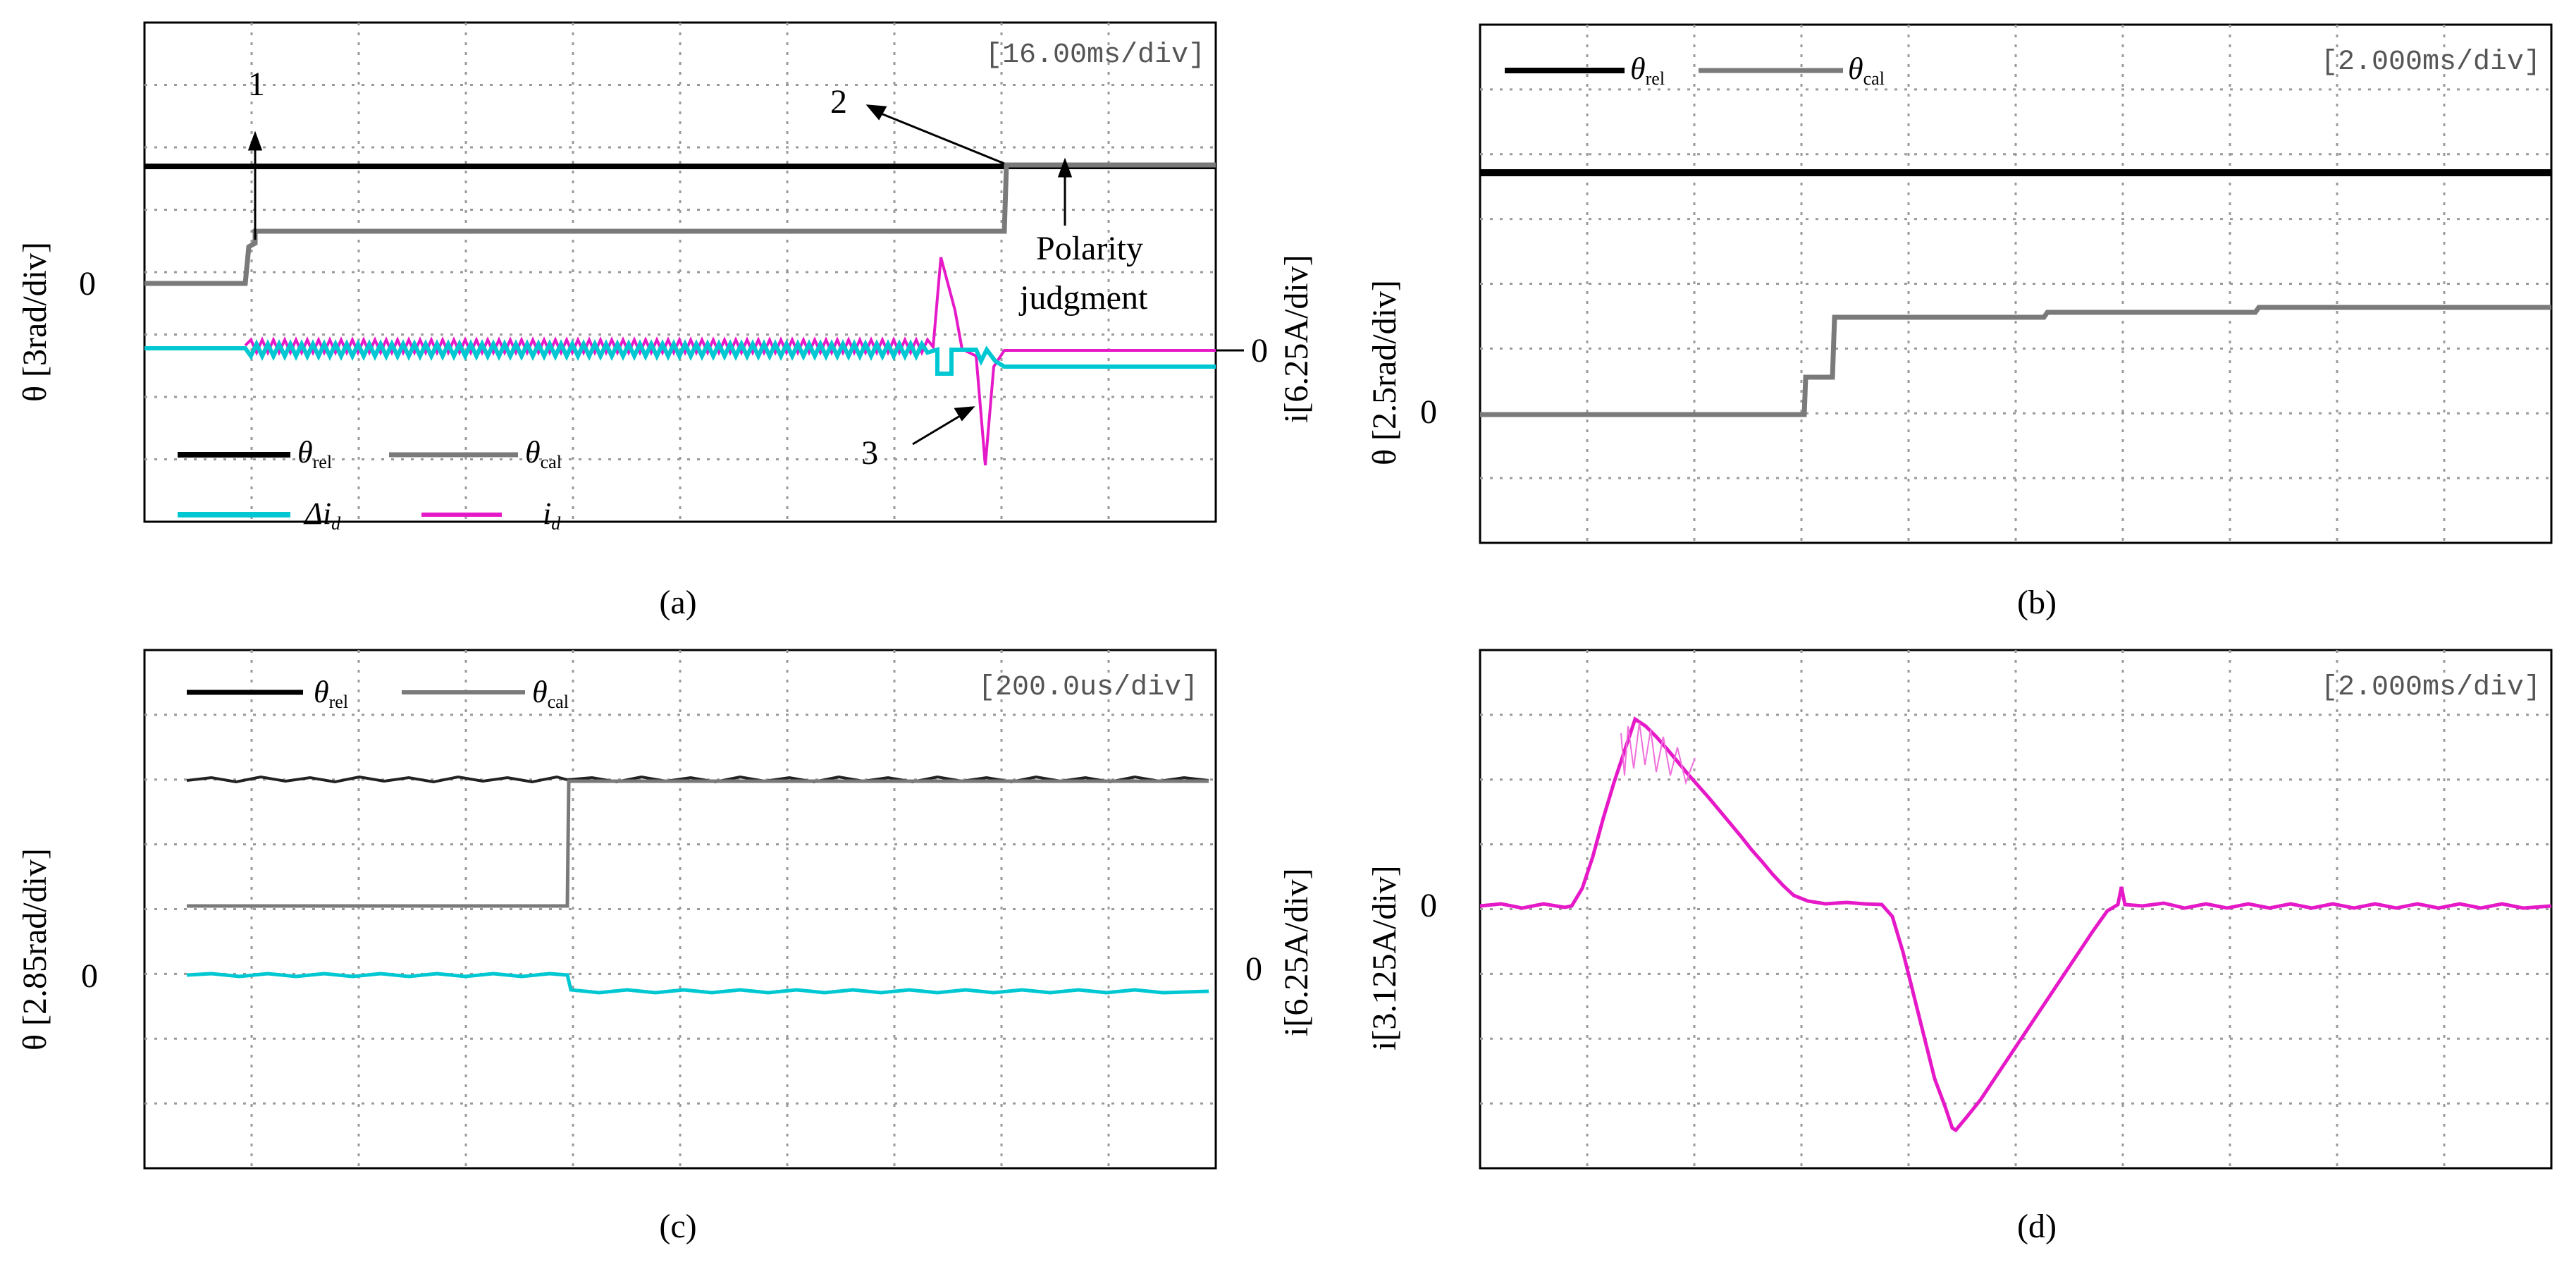  Describe the element at coordinates (1428, 412) in the screenshot. I see `panel-b-zero-left: 0` at that location.